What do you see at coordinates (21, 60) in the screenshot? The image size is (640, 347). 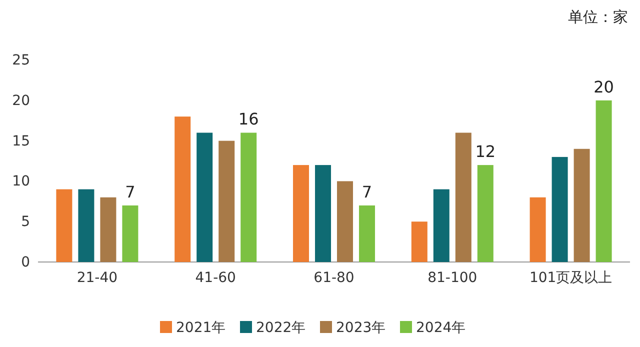 I see `y-tick-label: 25` at bounding box center [21, 60].